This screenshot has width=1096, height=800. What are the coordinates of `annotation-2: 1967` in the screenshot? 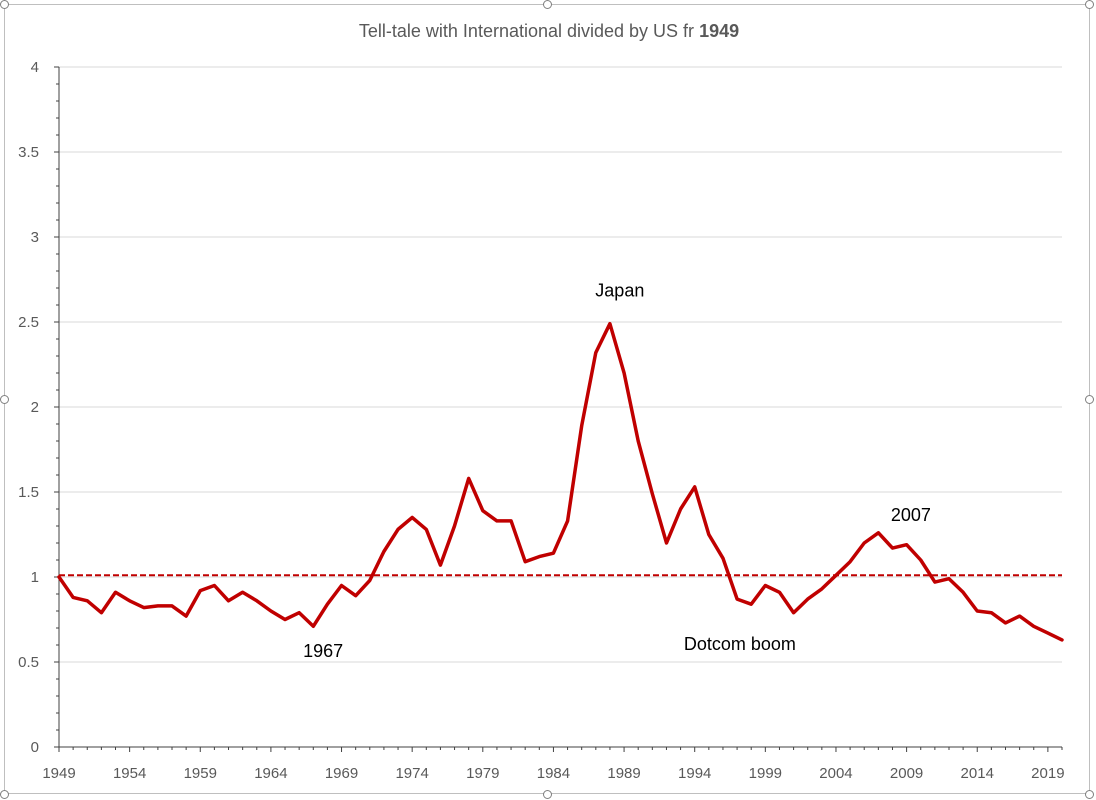 It's located at (323, 651).